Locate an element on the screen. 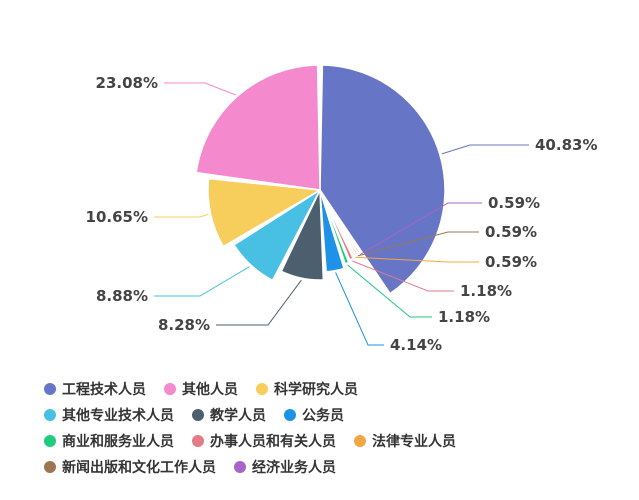 The width and height of the screenshot is (639, 500). legend-row: 新闻出版和文化工作人员 经济业务人员 is located at coordinates (339, 467).